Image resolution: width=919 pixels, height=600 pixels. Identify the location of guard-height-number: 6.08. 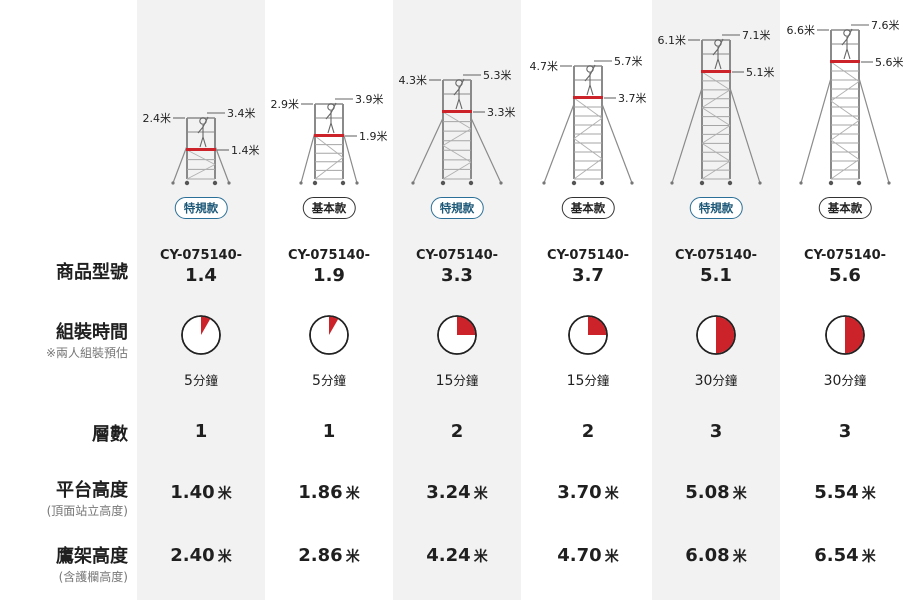
(707, 555).